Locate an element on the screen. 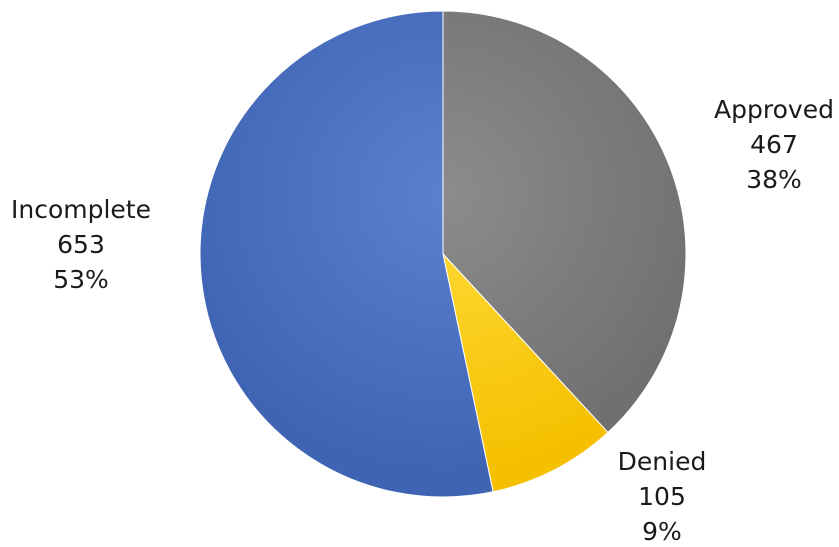  slice-value-incomplete: 653 is located at coordinates (81, 244).